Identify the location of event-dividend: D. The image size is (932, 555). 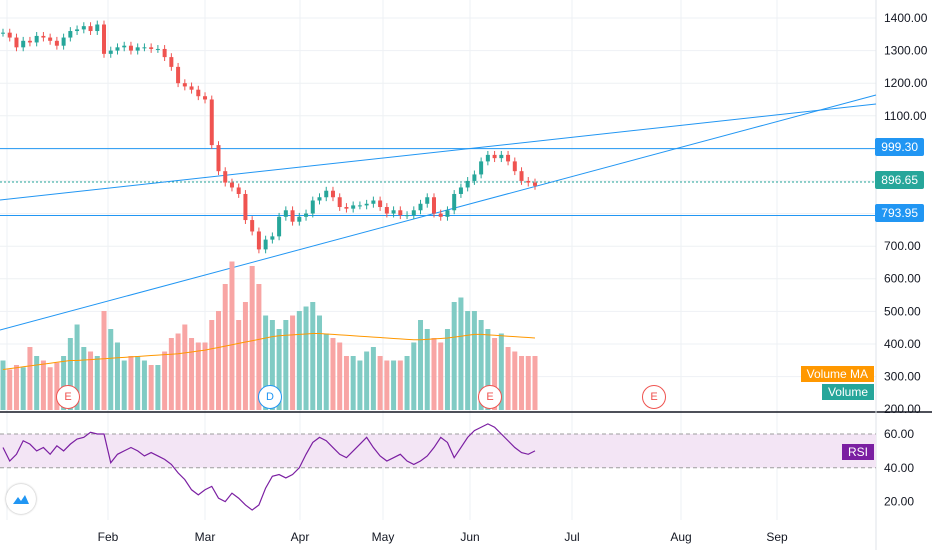
(270, 397).